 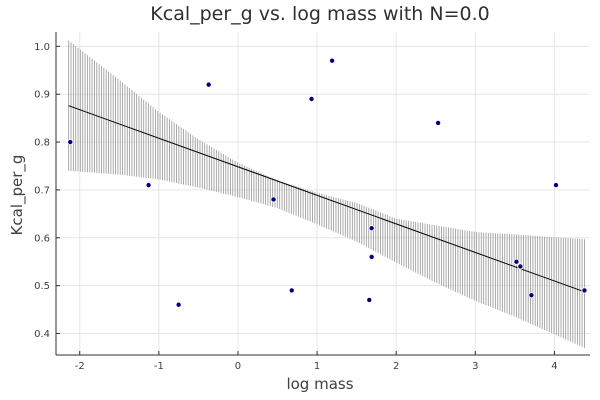 What do you see at coordinates (475, 366) in the screenshot?
I see `x-tick-label: 3` at bounding box center [475, 366].